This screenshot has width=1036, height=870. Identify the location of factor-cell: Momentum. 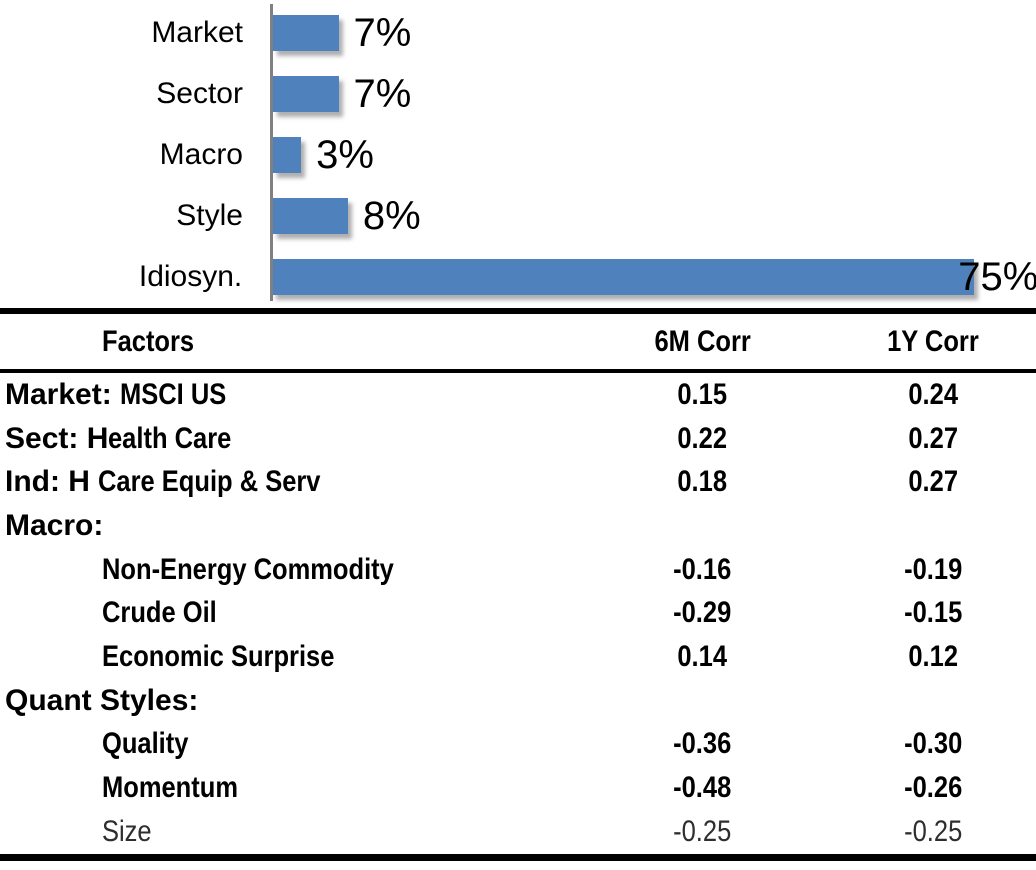
(287, 788).